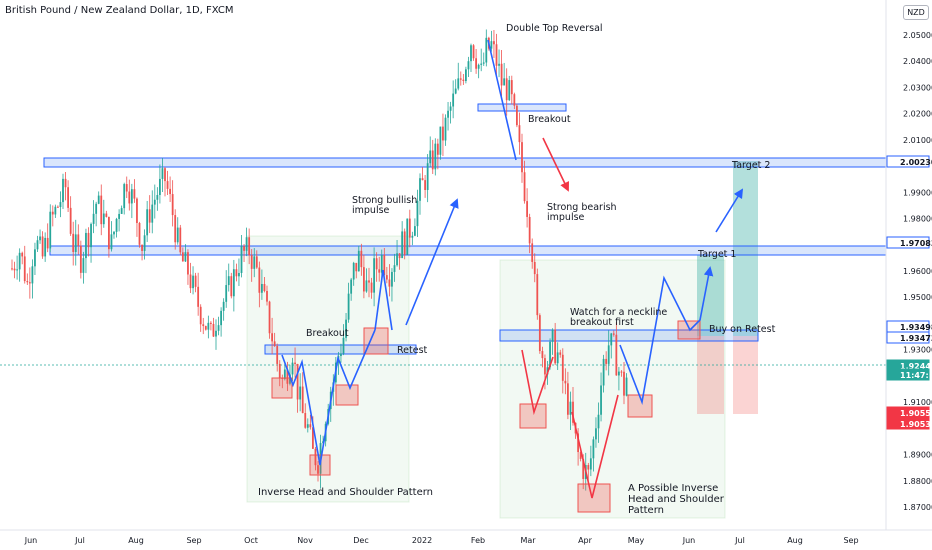 The height and width of the screenshot is (550, 932). What do you see at coordinates (916, 12) in the screenshot?
I see `currency-badge: NZD` at bounding box center [916, 12].